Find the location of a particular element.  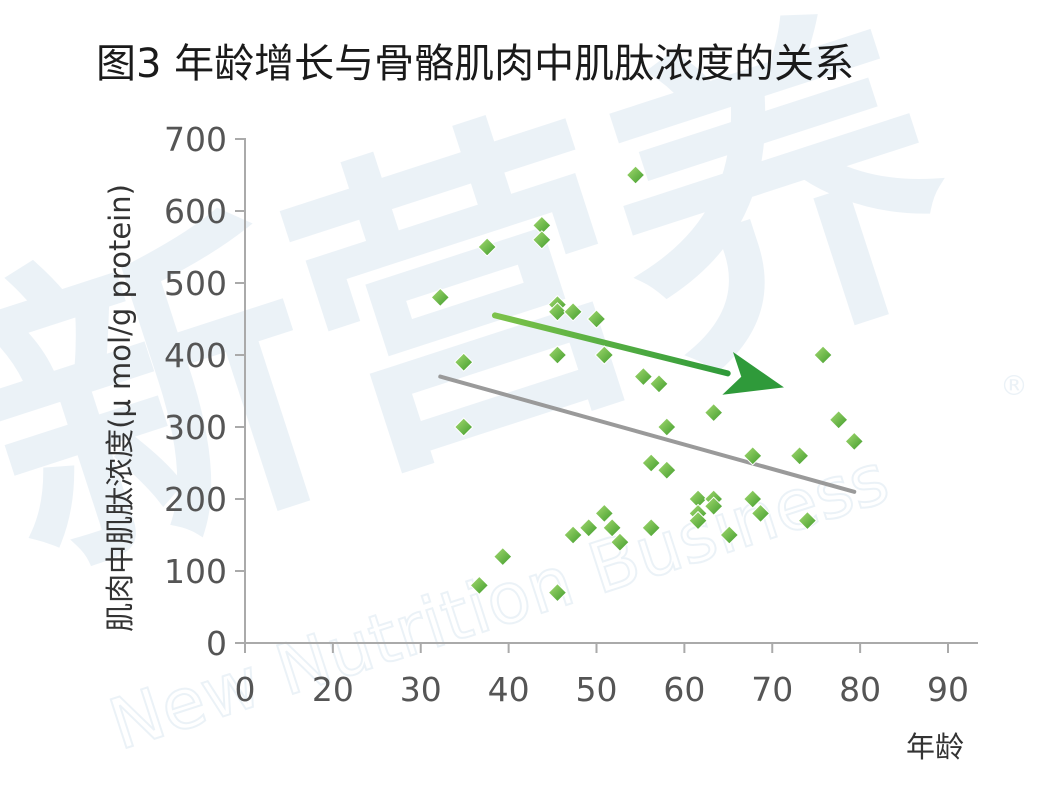

x-tick-label: 50 is located at coordinates (597, 689).